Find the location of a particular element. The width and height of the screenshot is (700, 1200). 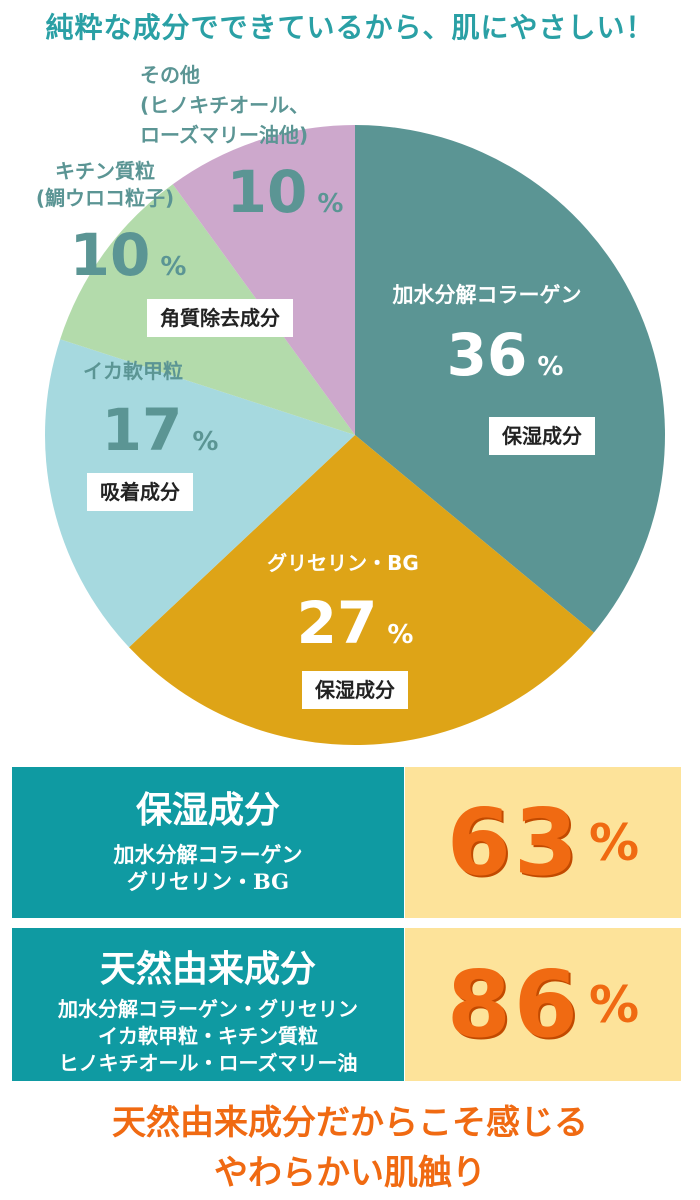

moisturizing-percent: 63% is located at coordinates (543, 842).